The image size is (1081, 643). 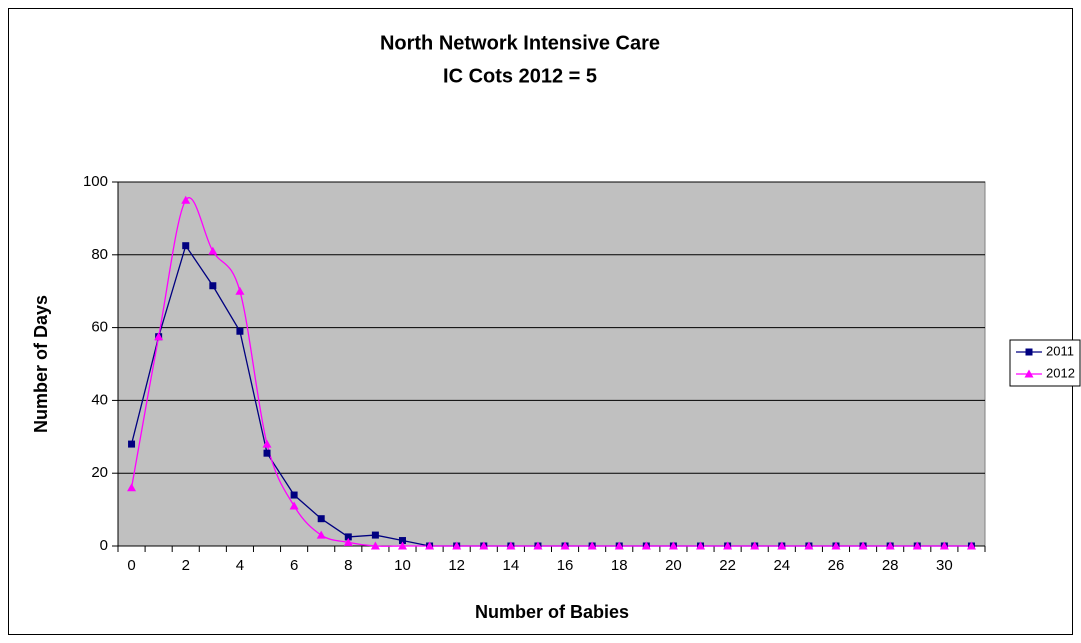 What do you see at coordinates (186, 565) in the screenshot?
I see `x-tick-label: 2` at bounding box center [186, 565].